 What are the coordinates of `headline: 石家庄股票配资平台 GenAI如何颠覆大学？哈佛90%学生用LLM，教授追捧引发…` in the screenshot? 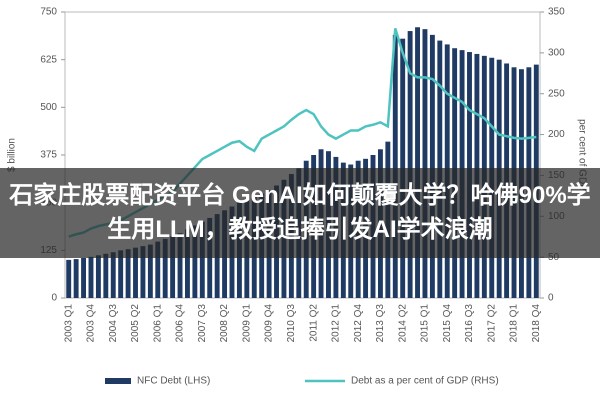 It's located at (300, 212).